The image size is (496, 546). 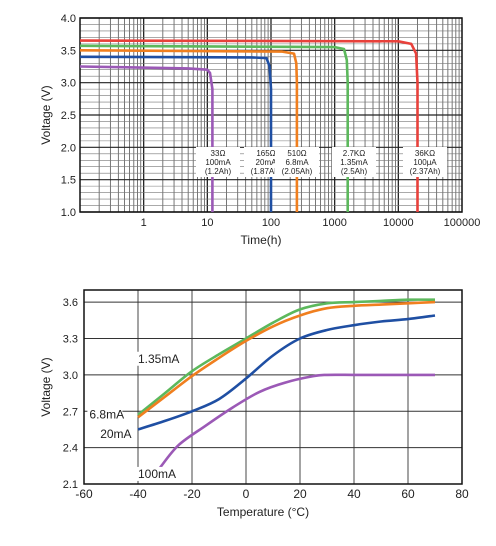 What do you see at coordinates (70, 449) in the screenshot?
I see `y-tick-label: 2.4` at bounding box center [70, 449].